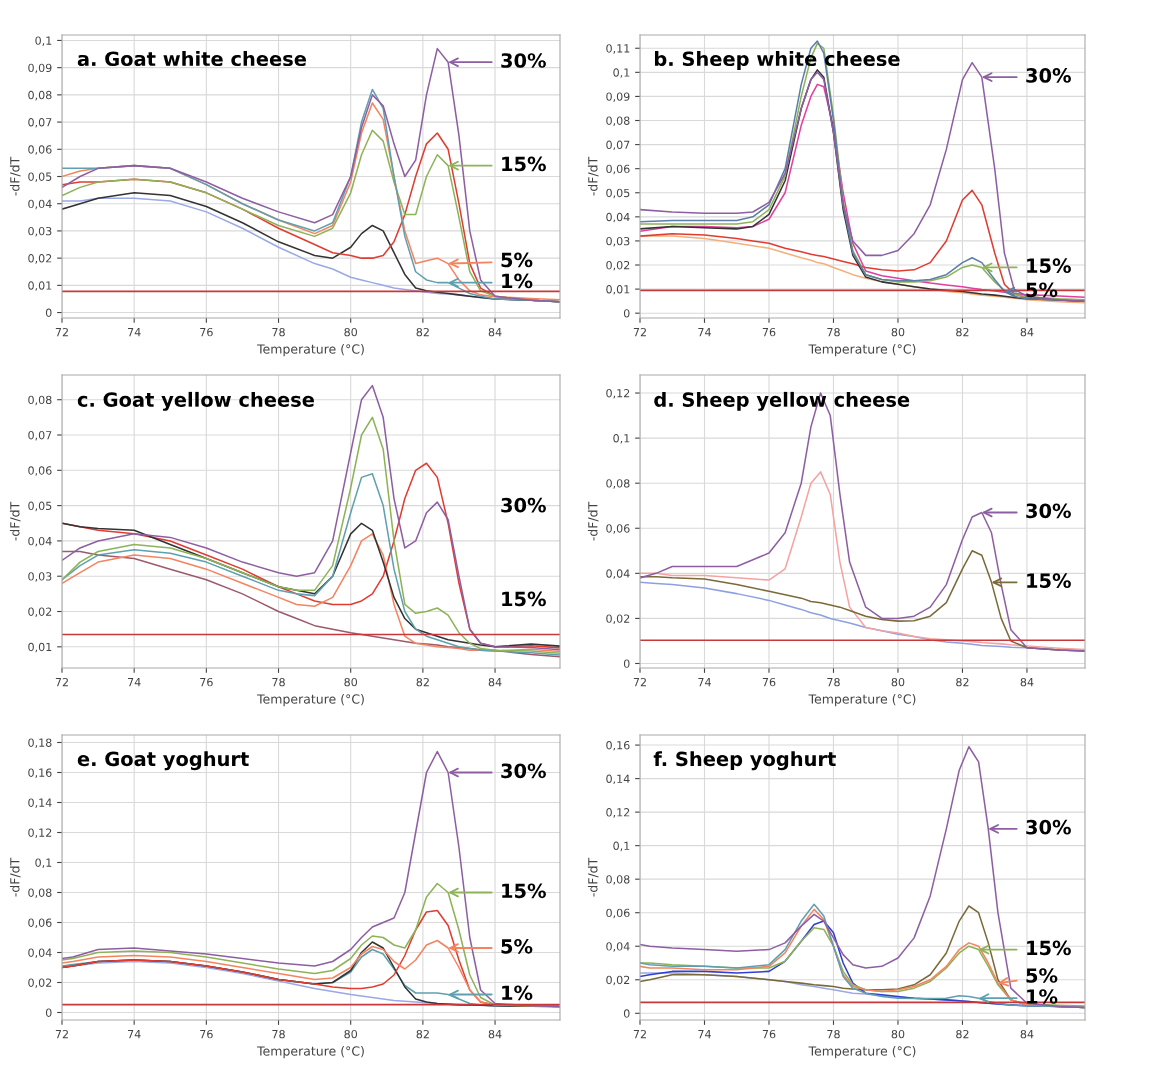  I want to click on y-tick-label: 0,12, so click(40, 833).